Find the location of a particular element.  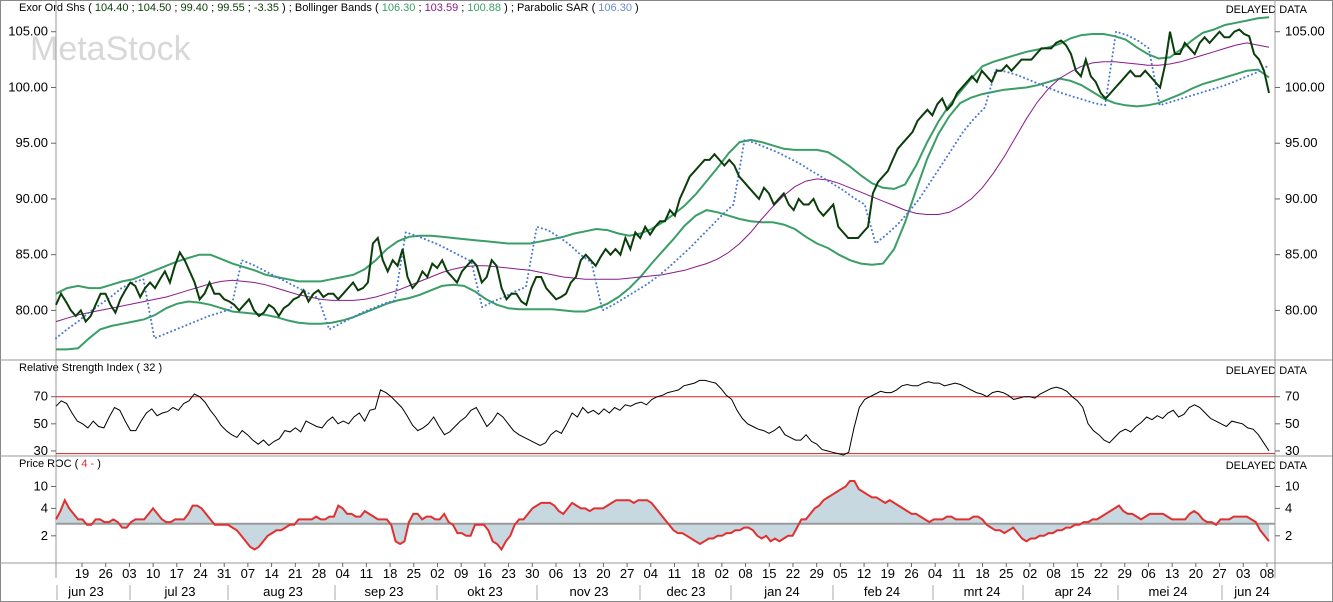

roc-delayed-label: DELAYED DATA is located at coordinates (1266, 466).